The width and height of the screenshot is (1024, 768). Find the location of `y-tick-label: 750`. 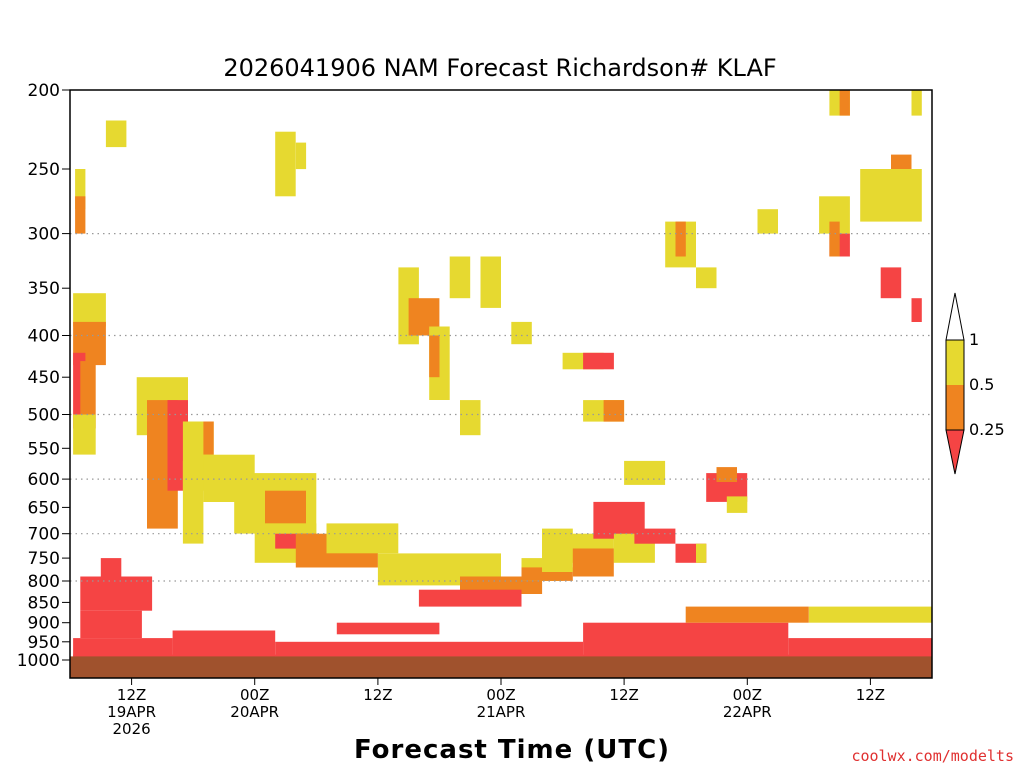

y-tick-label: 750 is located at coordinates (44, 559).